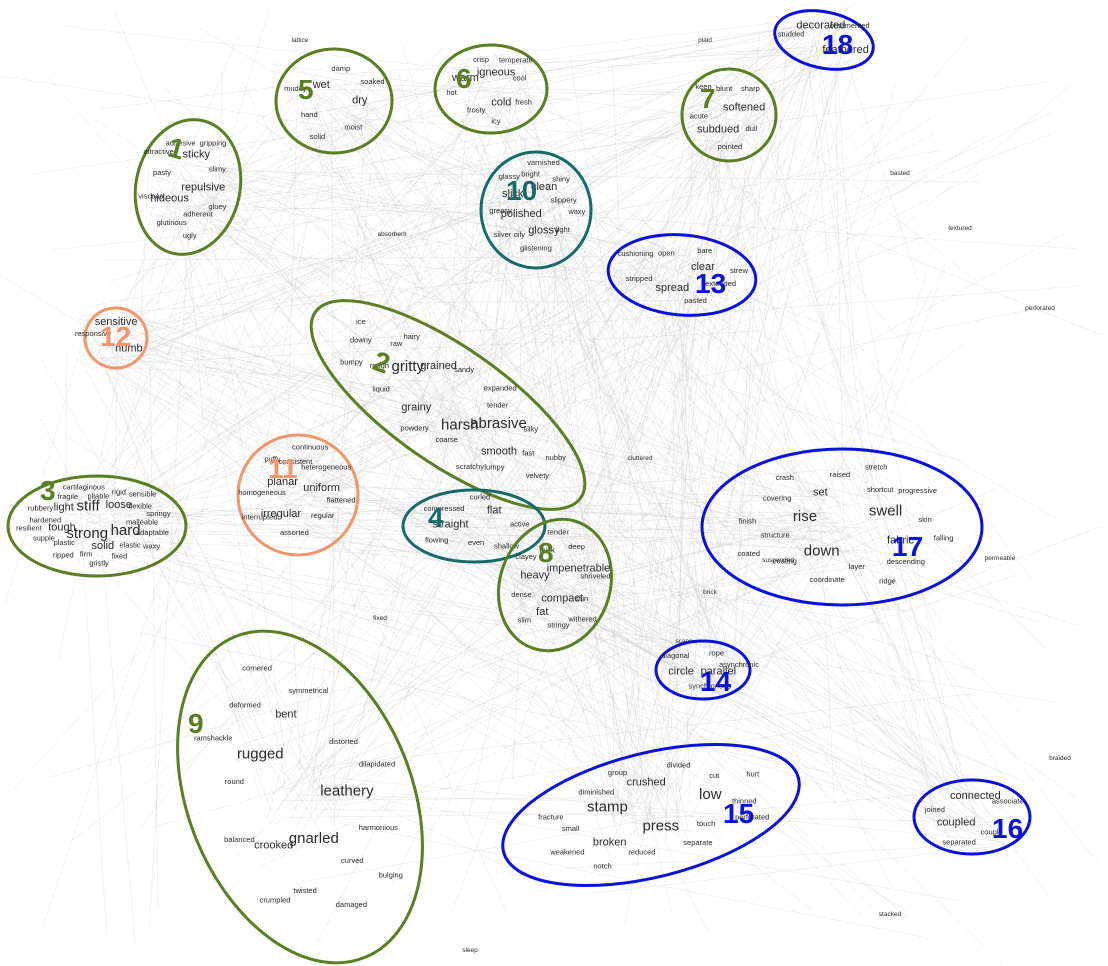 The width and height of the screenshot is (1108, 966). What do you see at coordinates (321, 85) in the screenshot?
I see `cluster-5-word: wet` at bounding box center [321, 85].